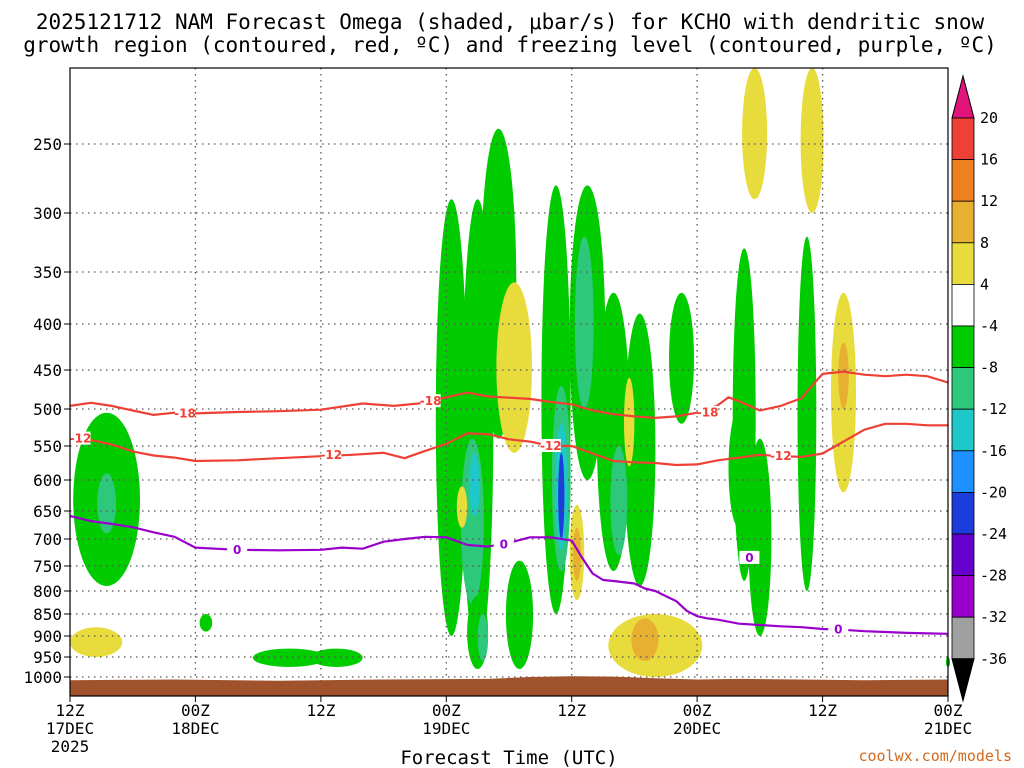 The image size is (1024, 768). What do you see at coordinates (963, 680) in the screenshot?
I see `colorbar-bottom-arrow` at bounding box center [963, 680].